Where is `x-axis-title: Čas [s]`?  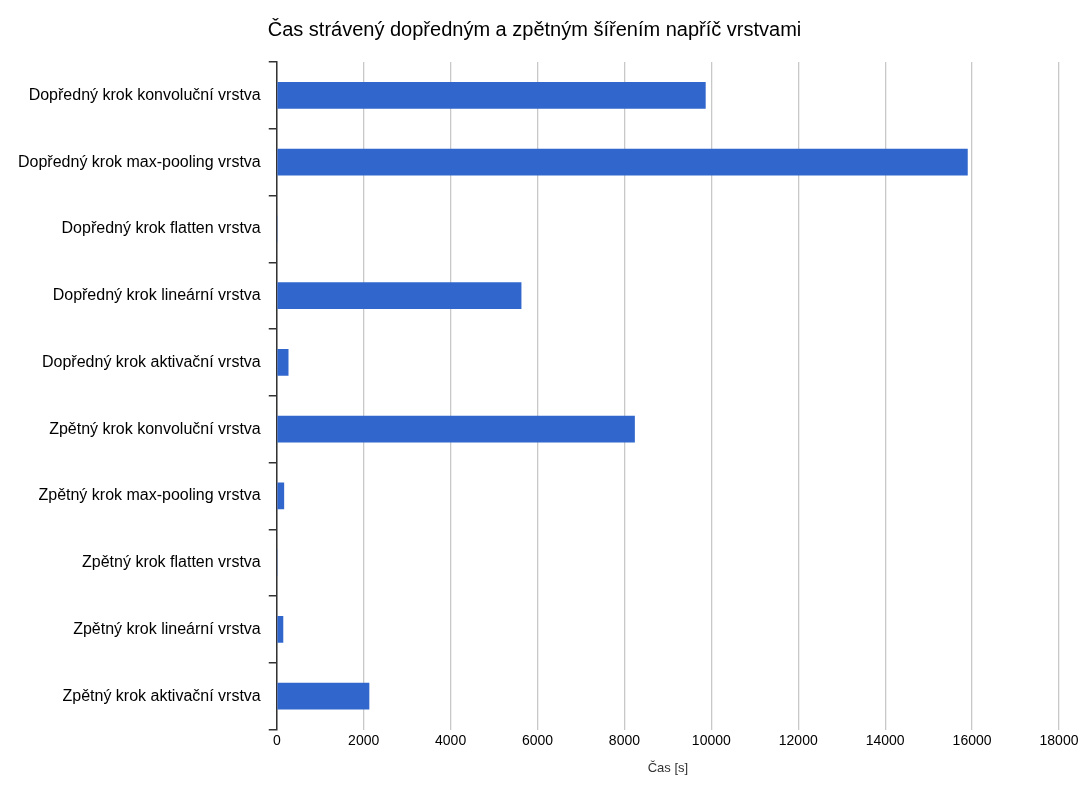 x-axis-title: Čas [s] is located at coordinates (668, 767).